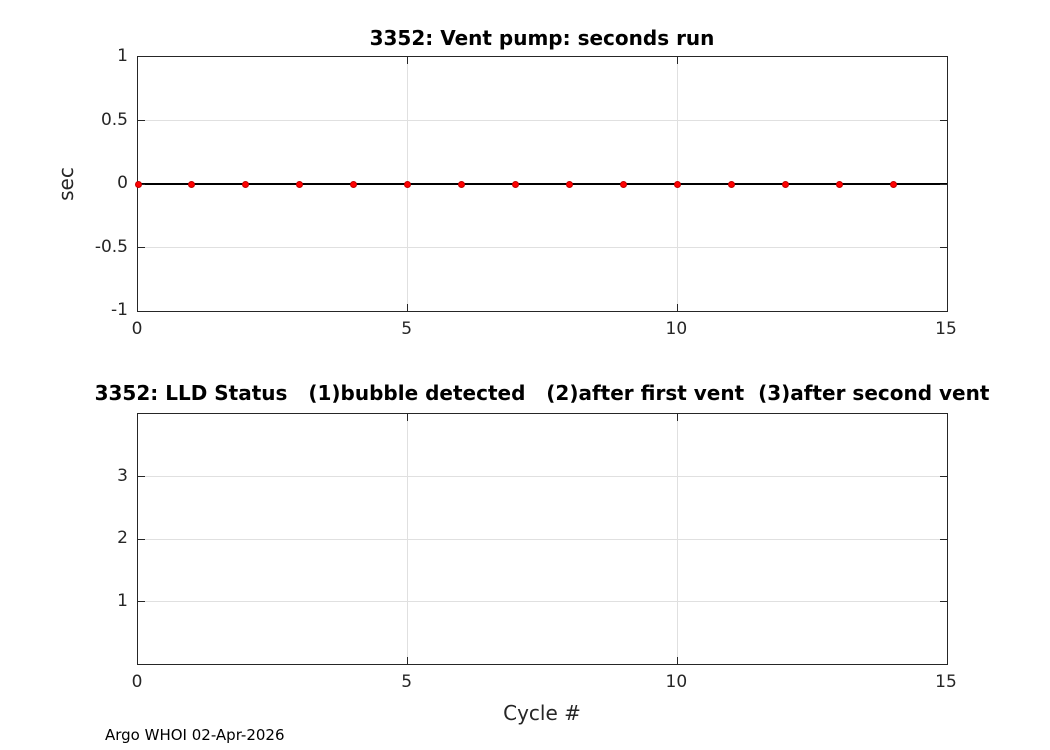 This screenshot has width=1050, height=750. Describe the element at coordinates (119, 310) in the screenshot. I see `y-tick-label: -1` at that location.